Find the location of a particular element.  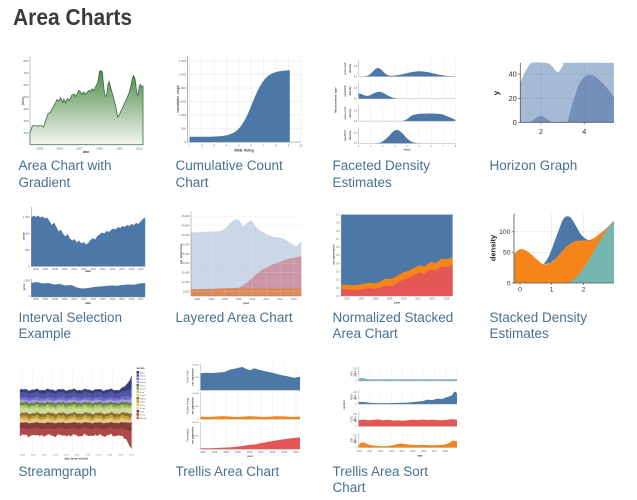

svg-text: 400 is located at coordinates (25, 109).